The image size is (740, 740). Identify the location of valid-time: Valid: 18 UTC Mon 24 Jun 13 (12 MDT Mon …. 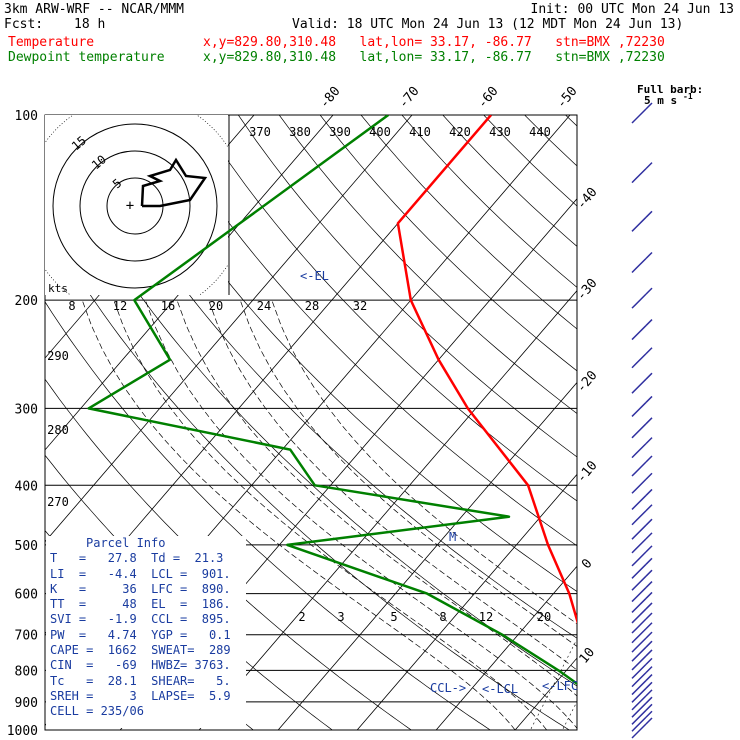
(488, 24).